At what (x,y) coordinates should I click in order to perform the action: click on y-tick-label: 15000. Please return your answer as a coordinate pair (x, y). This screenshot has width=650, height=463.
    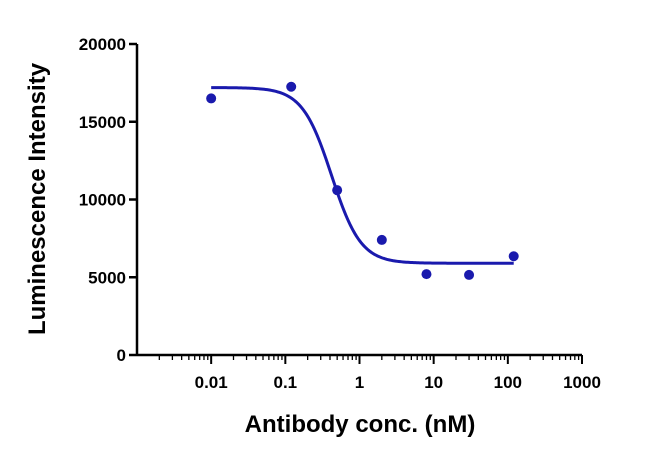
    Looking at the image, I should click on (102, 122).